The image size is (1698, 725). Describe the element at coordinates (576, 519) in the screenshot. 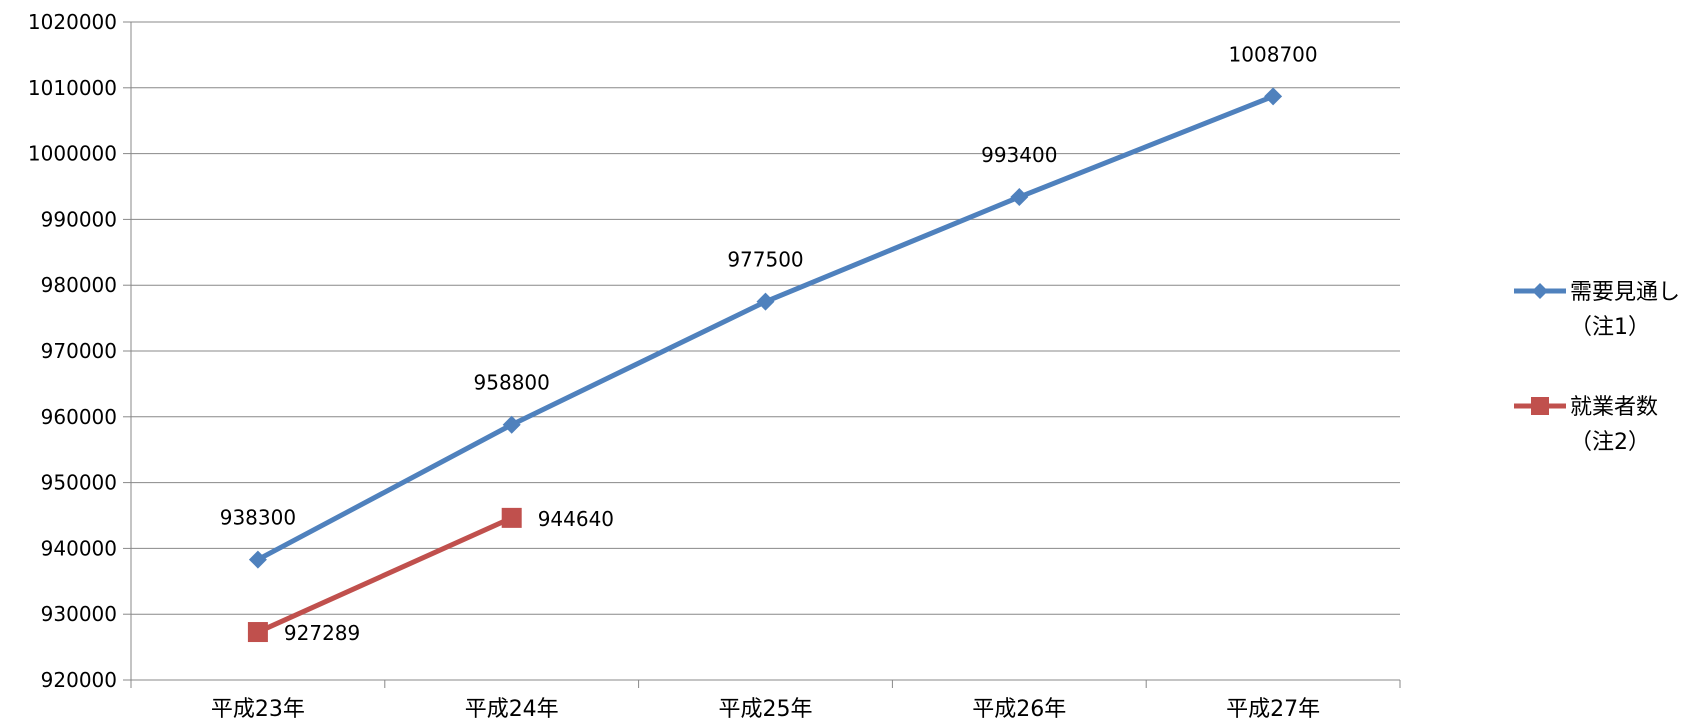

I see `data-label: 944640` at that location.